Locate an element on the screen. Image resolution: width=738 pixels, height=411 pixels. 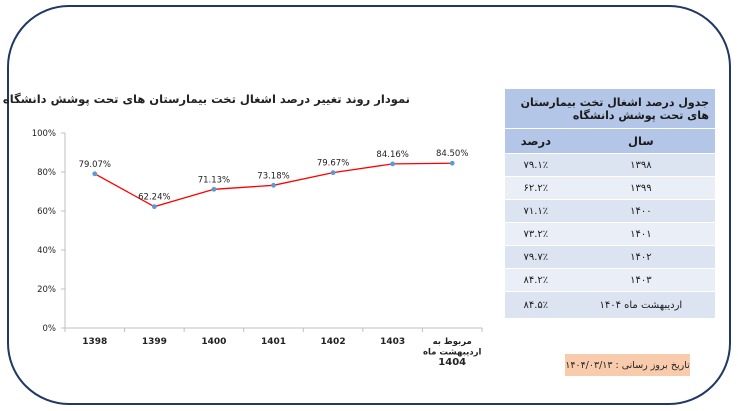
y-tick-label: 20% is located at coordinates (46, 290).